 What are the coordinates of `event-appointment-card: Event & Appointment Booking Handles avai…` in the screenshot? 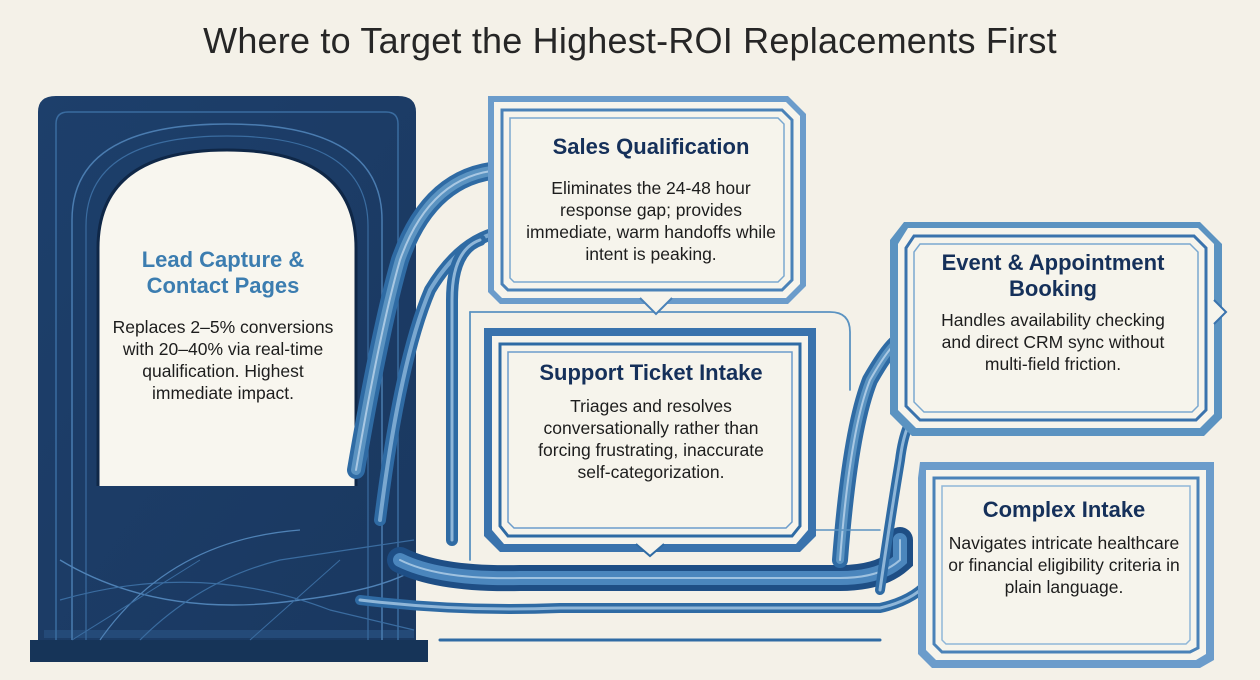 It's located at (1053, 313).